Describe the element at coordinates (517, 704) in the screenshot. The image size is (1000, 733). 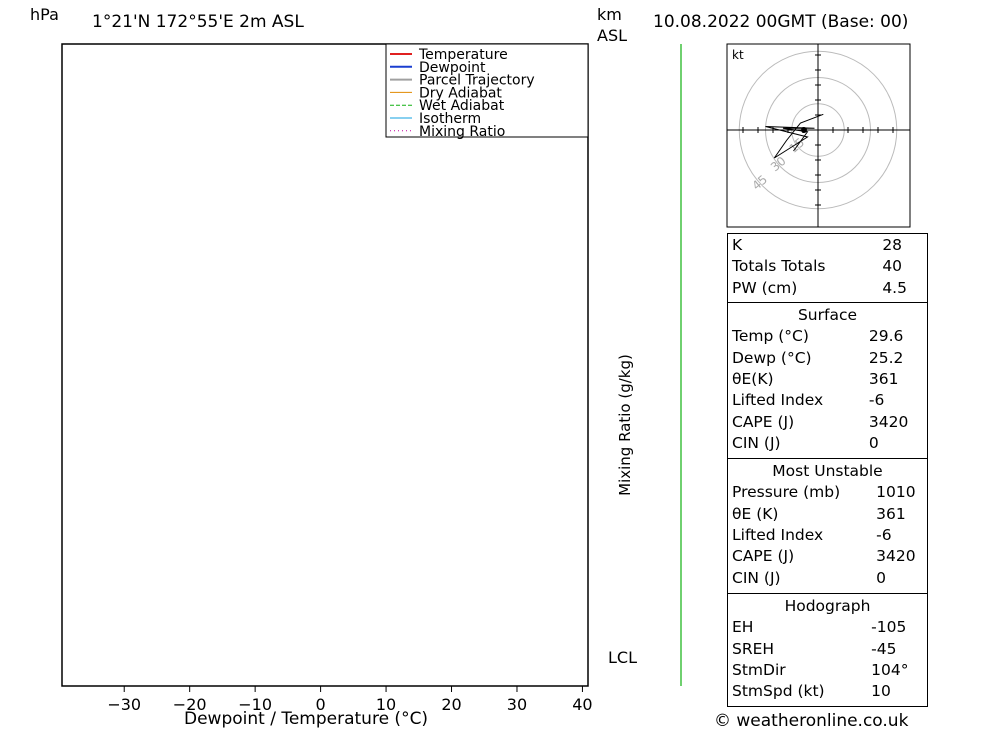
I see `x-tick-label: 30` at that location.